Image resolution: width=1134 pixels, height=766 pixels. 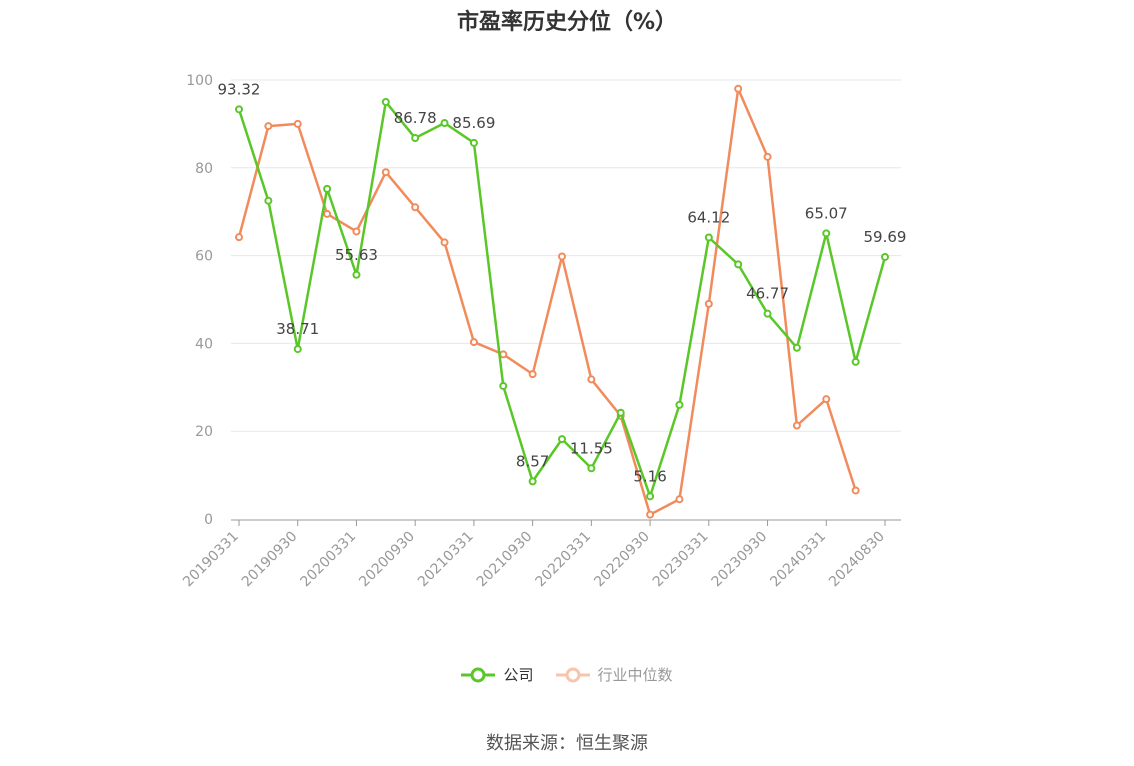 I want to click on legend-label: 行业中位数, so click(x=635, y=675).